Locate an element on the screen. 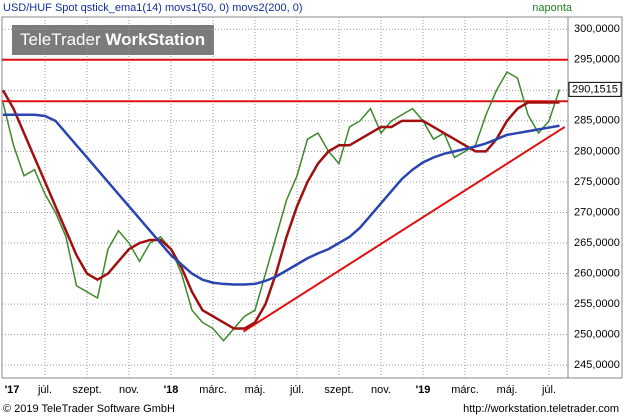  y-tick-label: 260,0000 is located at coordinates (597, 273).